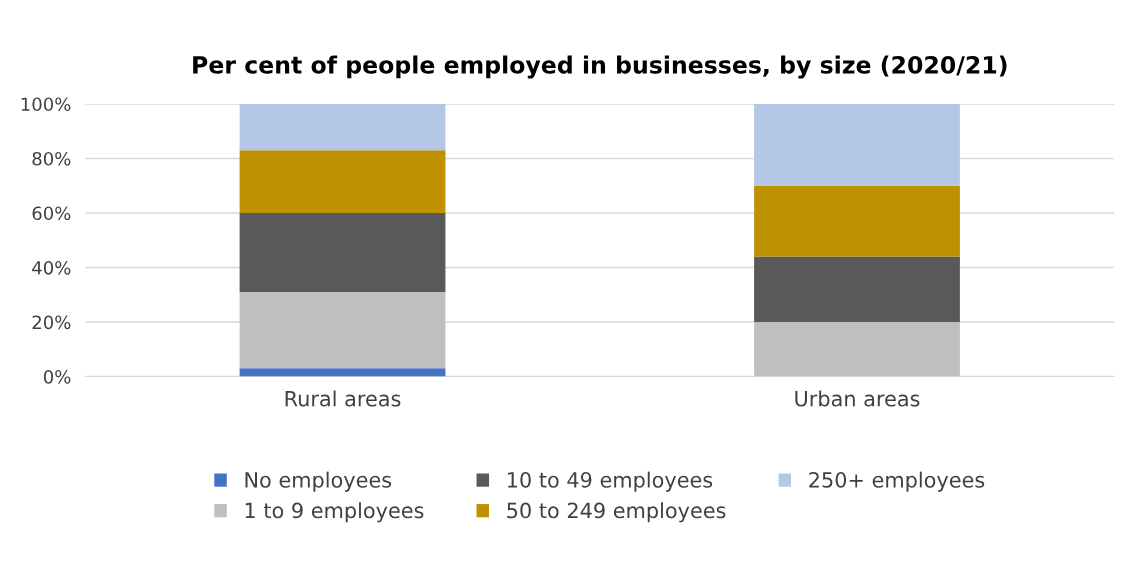 The height and width of the screenshot is (562, 1137). Describe the element at coordinates (334, 512) in the screenshot. I see `legend-label: 1 to 9 employees` at that location.